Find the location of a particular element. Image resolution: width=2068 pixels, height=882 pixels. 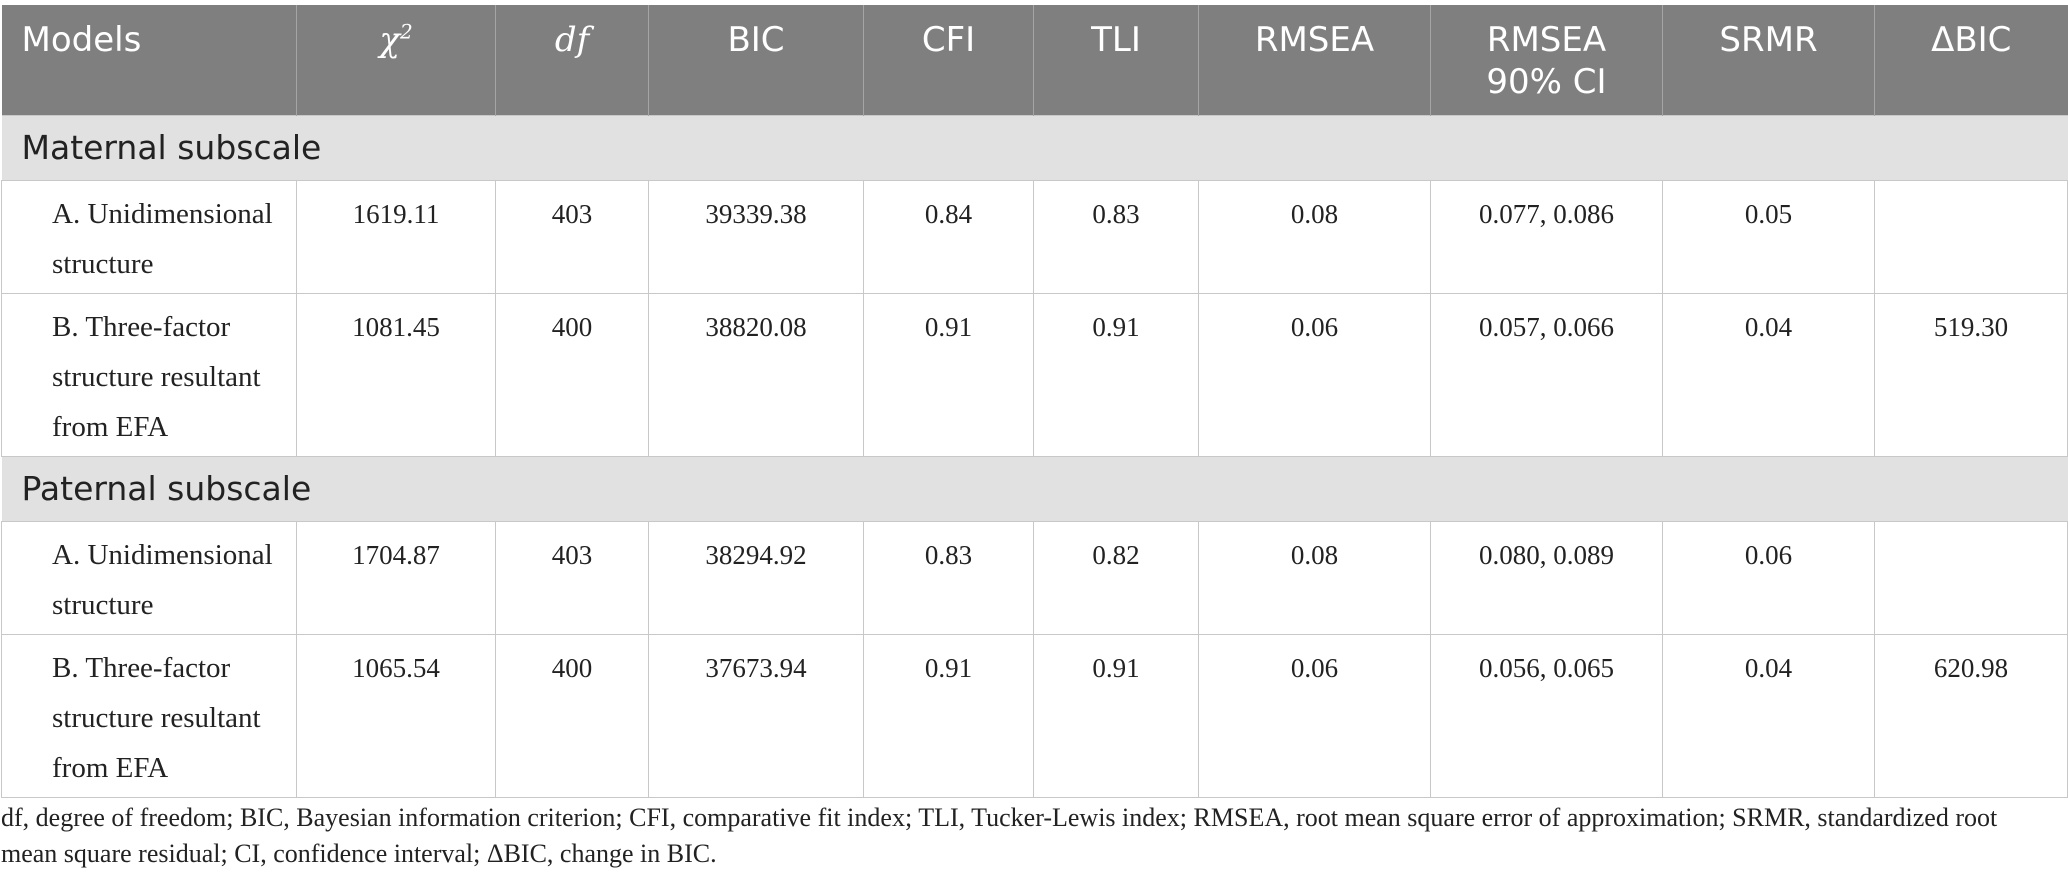

cfi-cell: 0.83 is located at coordinates (948, 578).